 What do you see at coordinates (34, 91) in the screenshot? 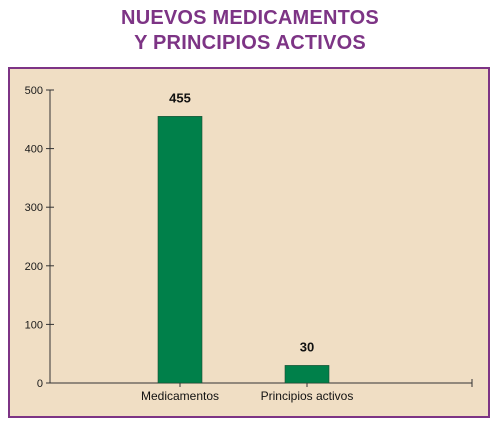
I see `y-tick-label-500: 500` at bounding box center [34, 91].